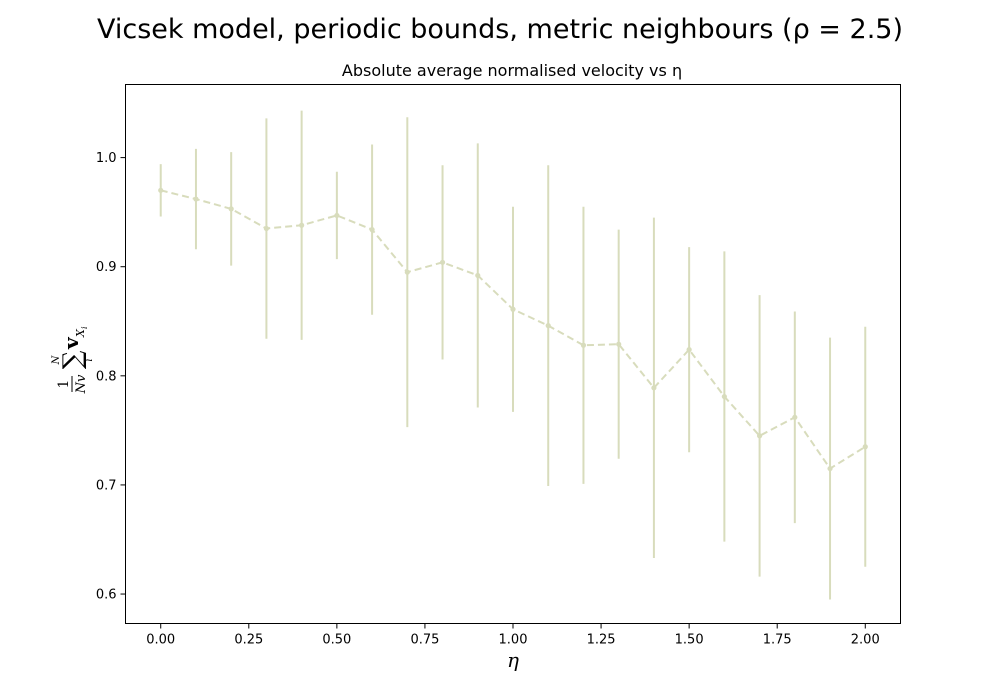 The height and width of the screenshot is (700, 1000). I want to click on y-tick-label: 0.6, so click(106, 595).